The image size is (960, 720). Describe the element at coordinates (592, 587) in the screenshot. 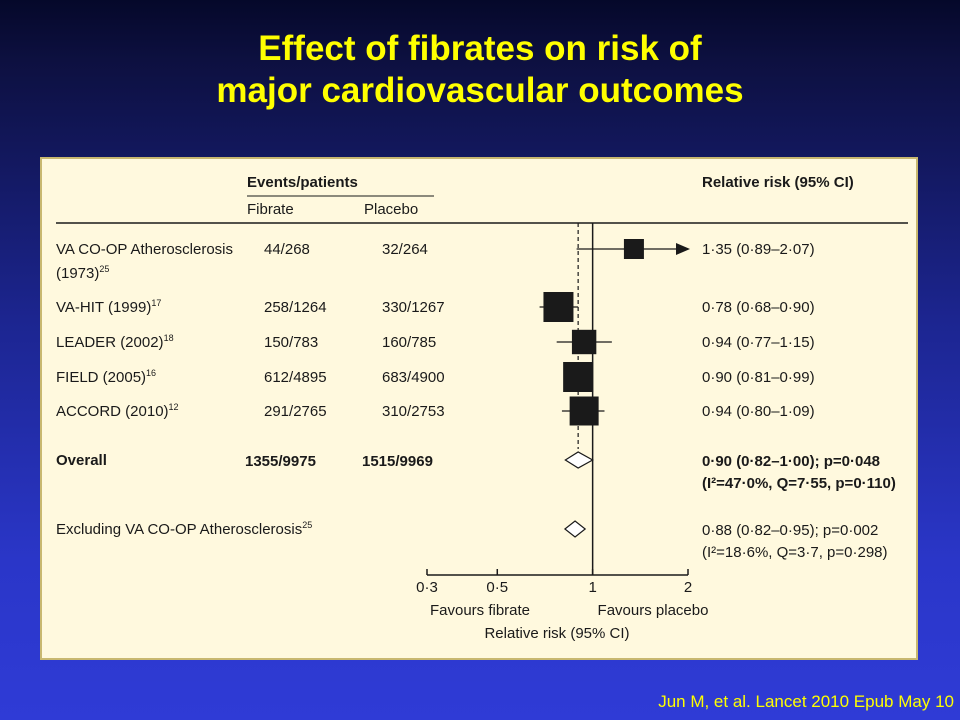

I see `x-axis-tick-label: 1` at that location.